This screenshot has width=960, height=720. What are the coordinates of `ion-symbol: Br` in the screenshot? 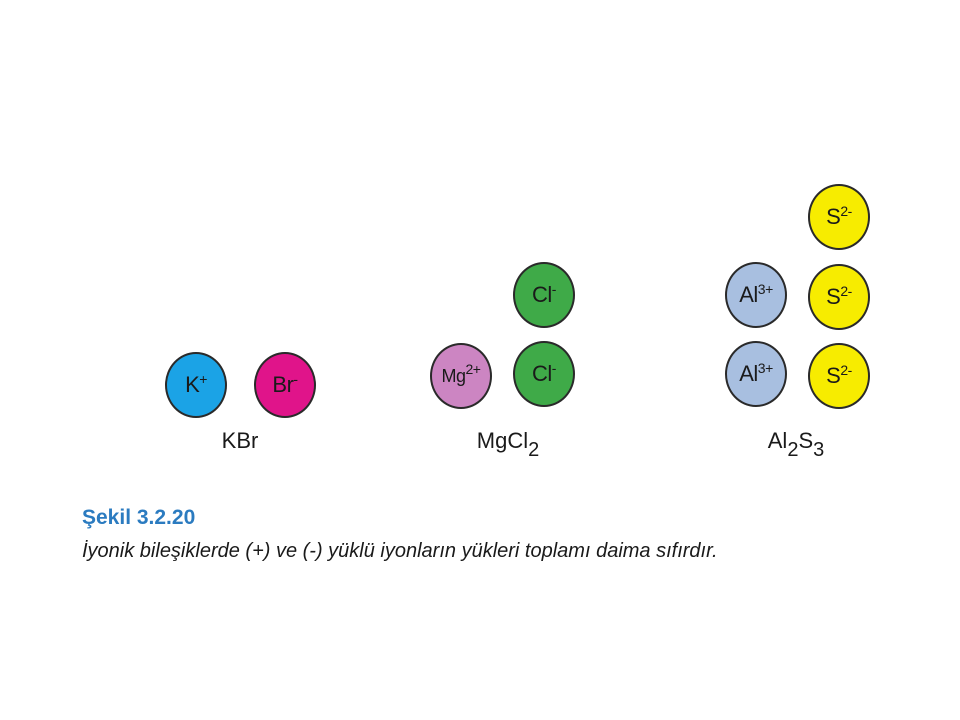 It's located at (283, 384).